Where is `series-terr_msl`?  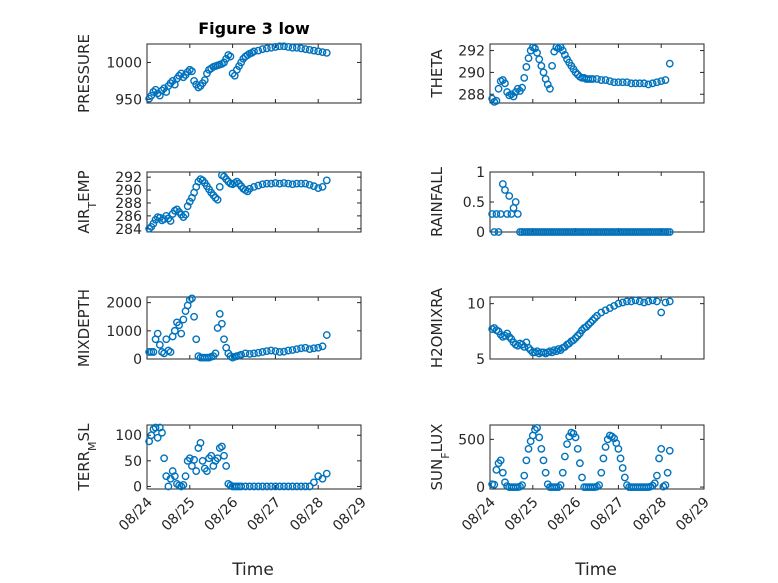
series-terr_msl is located at coordinates (238, 457).